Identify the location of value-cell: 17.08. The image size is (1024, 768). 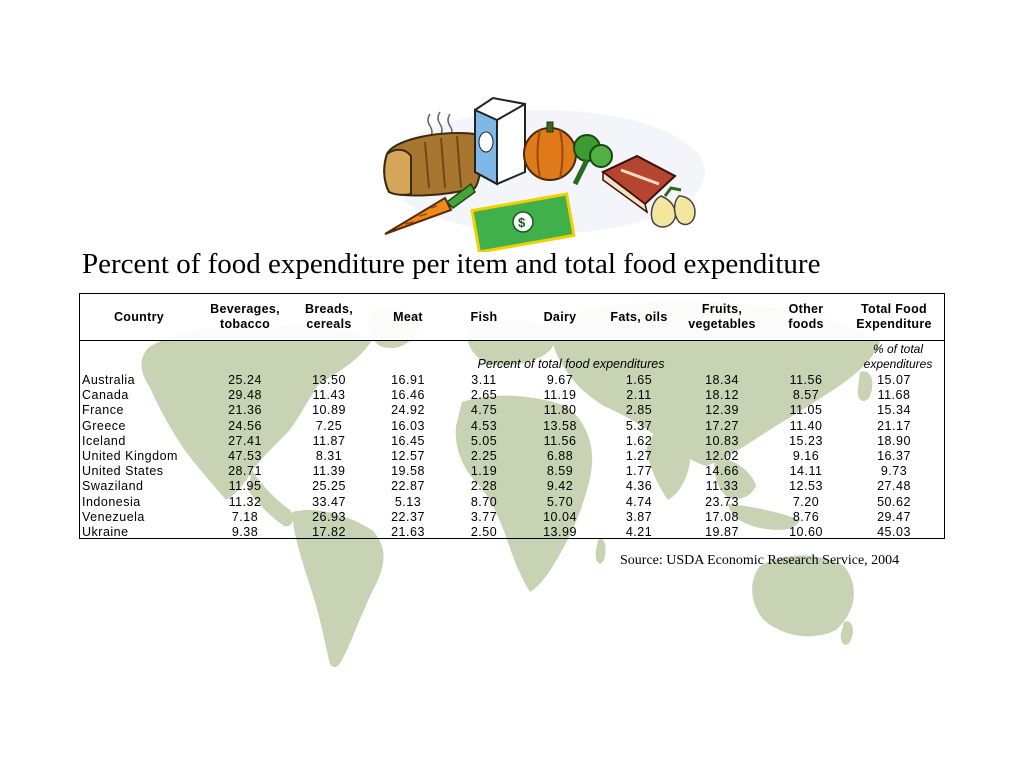
(722, 516).